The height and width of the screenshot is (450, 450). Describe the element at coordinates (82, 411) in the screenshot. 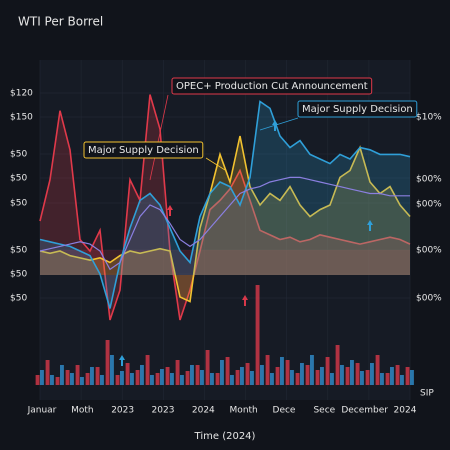

I see `x-tick-label: Moth` at that location.